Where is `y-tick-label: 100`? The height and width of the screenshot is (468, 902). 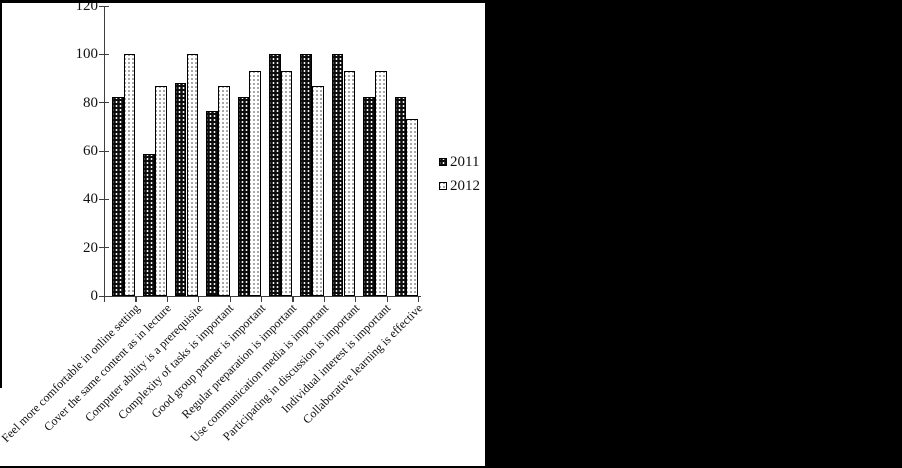 y-tick-label: 100 is located at coordinates (87, 54).